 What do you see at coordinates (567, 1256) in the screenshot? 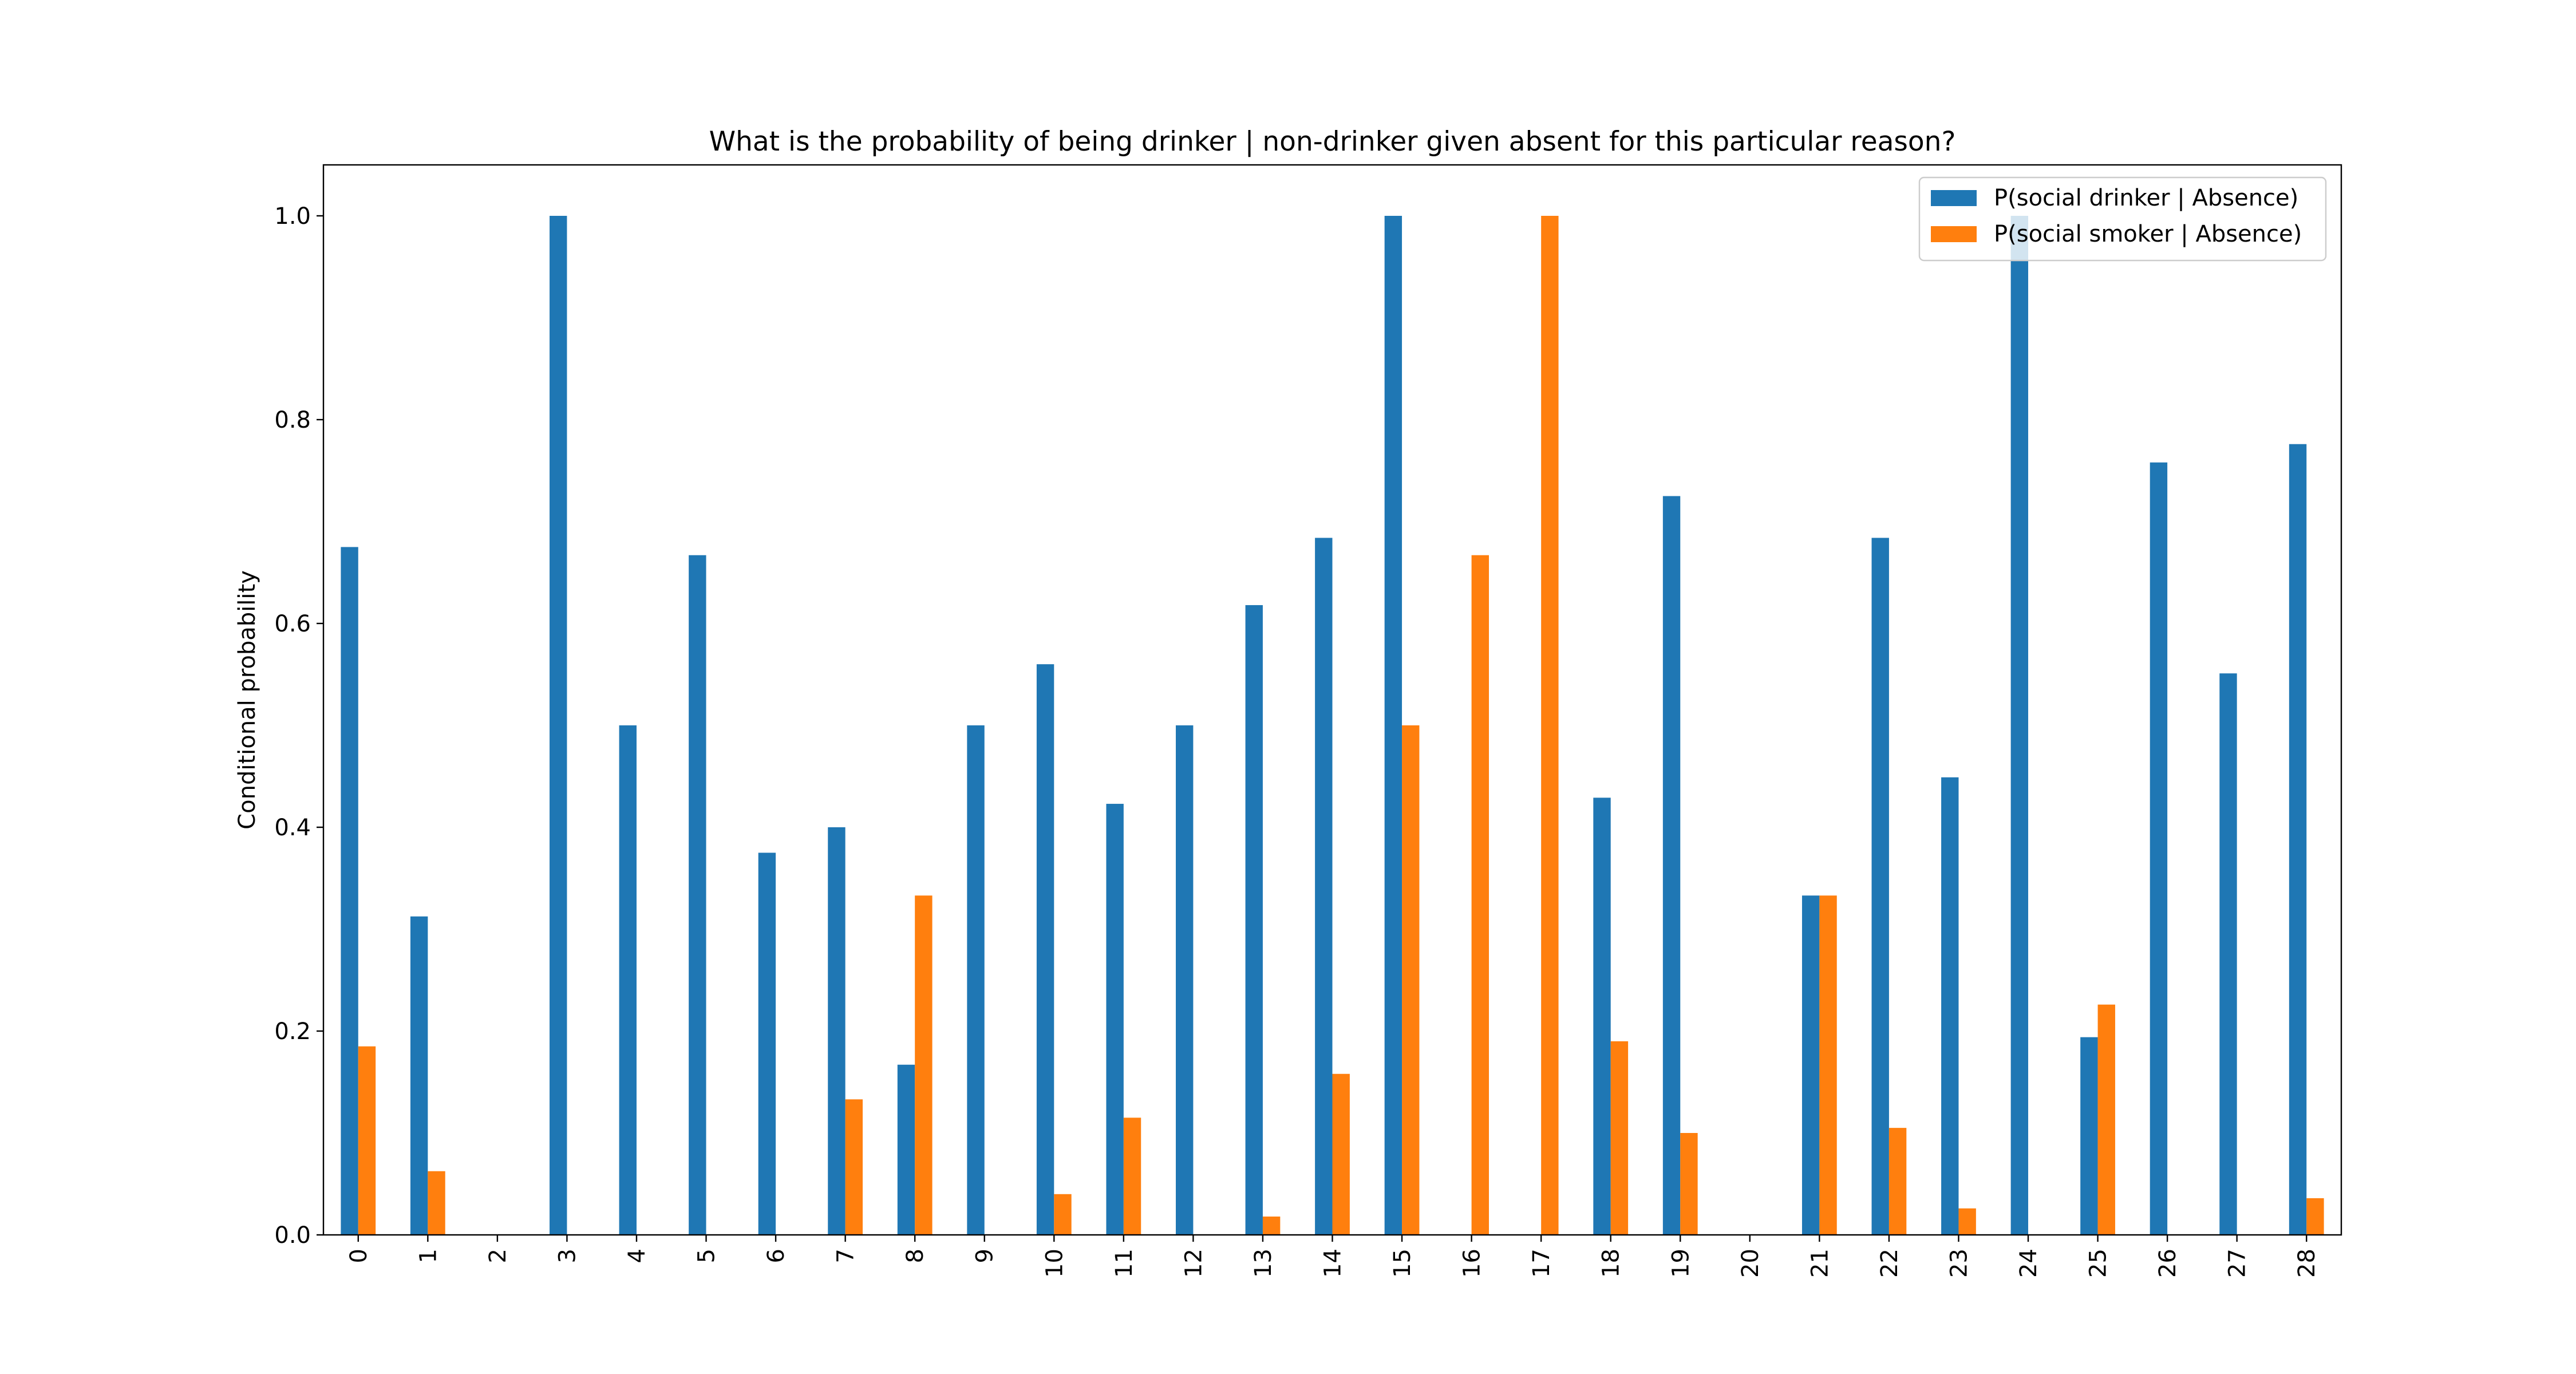
I see `x-tick-label: 3` at bounding box center [567, 1256].